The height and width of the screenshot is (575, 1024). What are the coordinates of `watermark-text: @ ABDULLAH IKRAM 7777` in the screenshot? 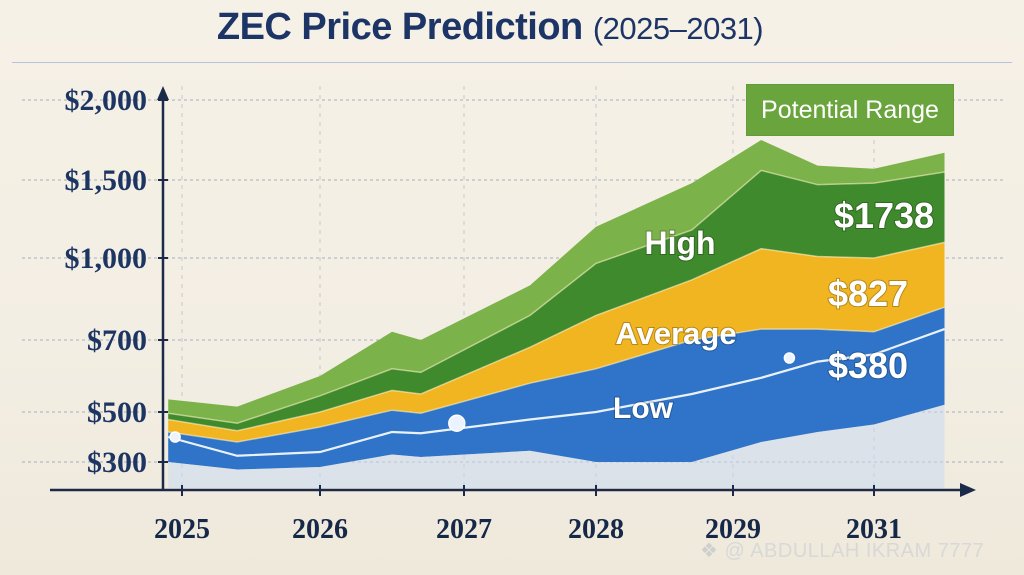 It's located at (854, 551).